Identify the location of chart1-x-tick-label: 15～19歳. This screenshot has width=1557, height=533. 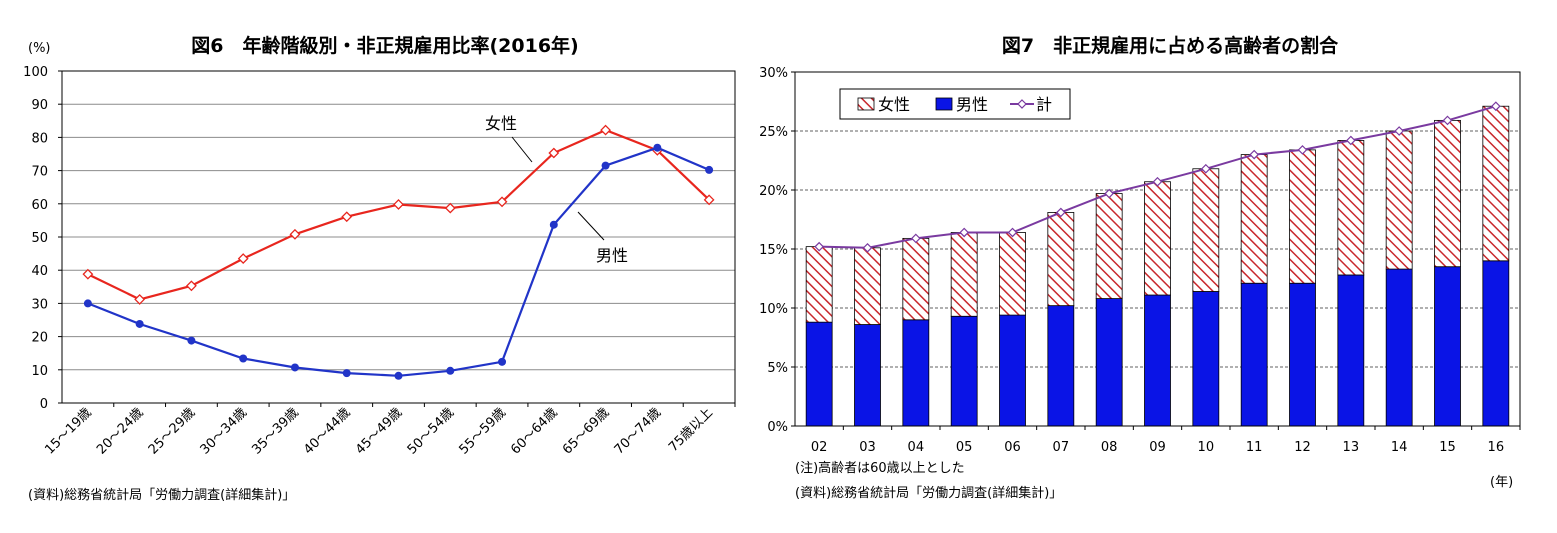
(68, 431).